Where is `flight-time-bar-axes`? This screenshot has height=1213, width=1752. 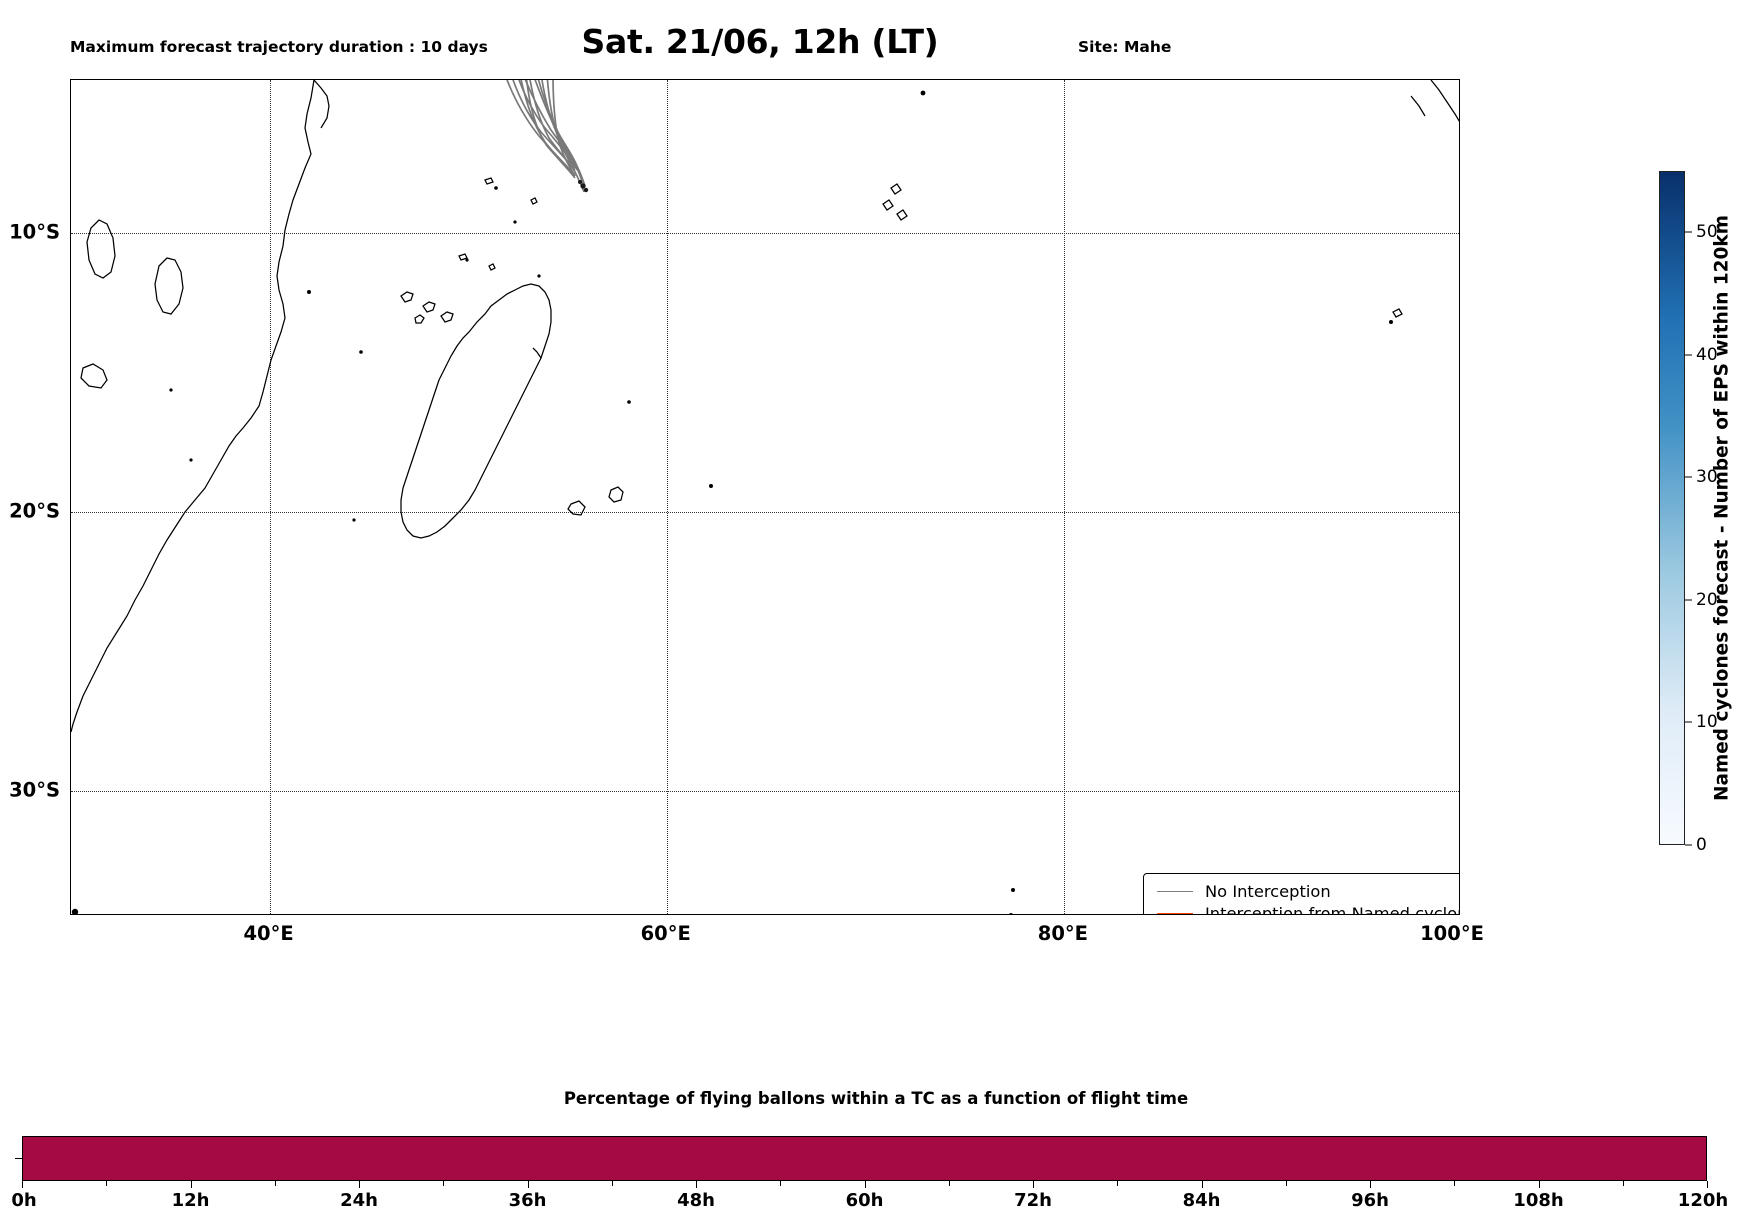 flight-time-bar-axes is located at coordinates (864, 1158).